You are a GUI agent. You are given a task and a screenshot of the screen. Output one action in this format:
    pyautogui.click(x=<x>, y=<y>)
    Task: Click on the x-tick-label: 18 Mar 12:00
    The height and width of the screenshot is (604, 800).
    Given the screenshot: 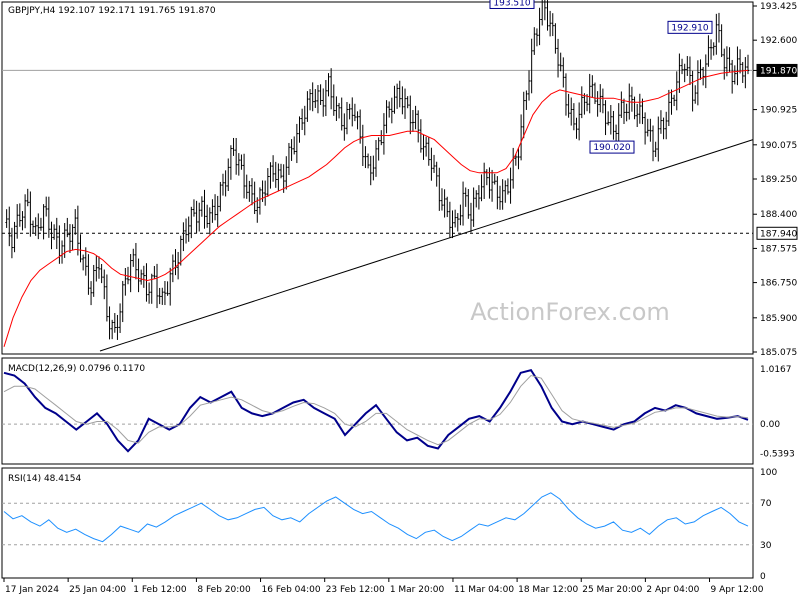 What is the action you would take?
    pyautogui.click(x=548, y=590)
    